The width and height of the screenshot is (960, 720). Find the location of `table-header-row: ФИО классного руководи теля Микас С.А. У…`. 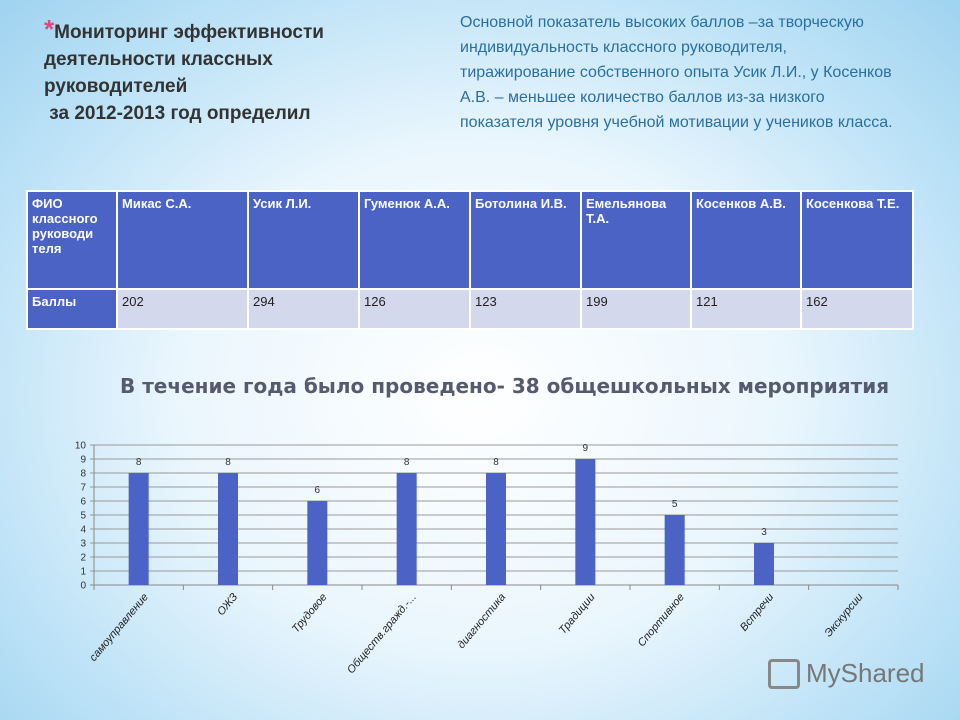

table-header-row: ФИО классного руководи теля Микас С.А. У… is located at coordinates (470, 240).